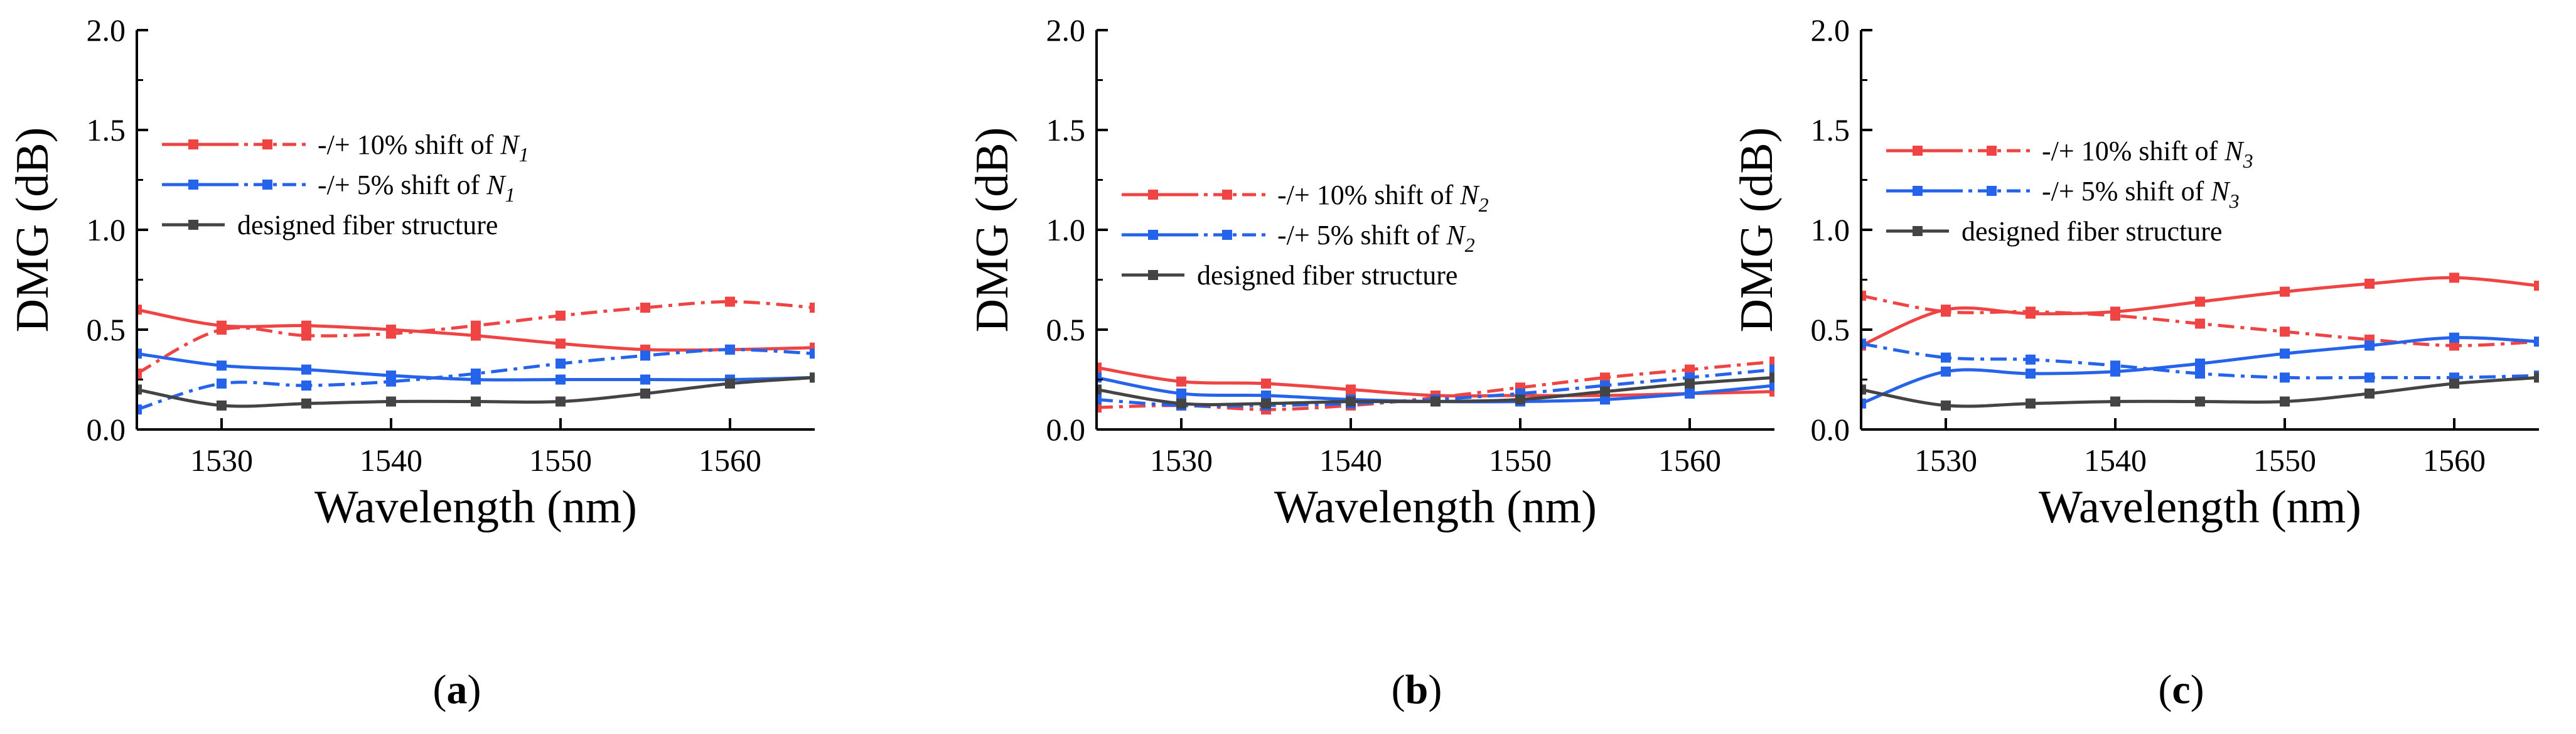 The width and height of the screenshot is (2576, 734). Describe the element at coordinates (106, 130) in the screenshot. I see `y-tick-label: 1.5` at that location.